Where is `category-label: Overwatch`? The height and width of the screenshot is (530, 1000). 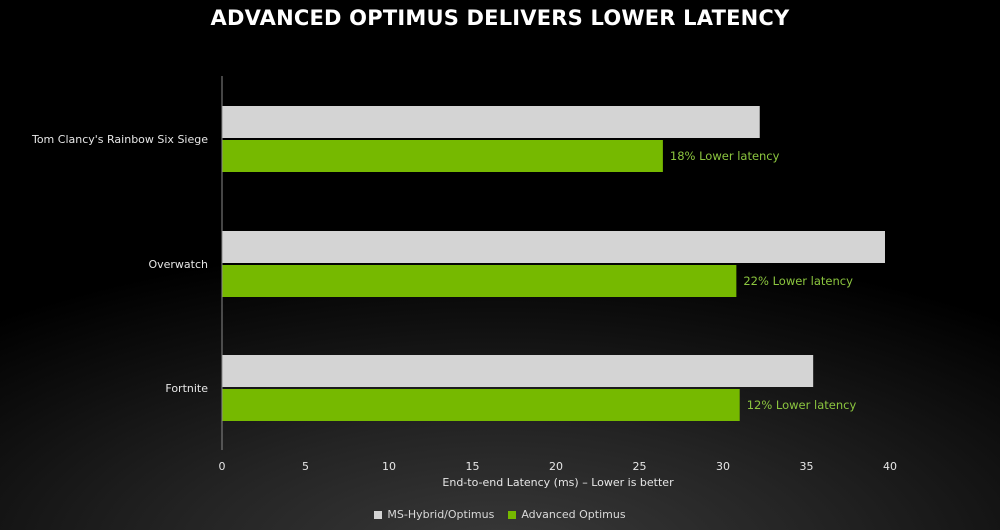
category-label: Overwatch is located at coordinates (178, 264).